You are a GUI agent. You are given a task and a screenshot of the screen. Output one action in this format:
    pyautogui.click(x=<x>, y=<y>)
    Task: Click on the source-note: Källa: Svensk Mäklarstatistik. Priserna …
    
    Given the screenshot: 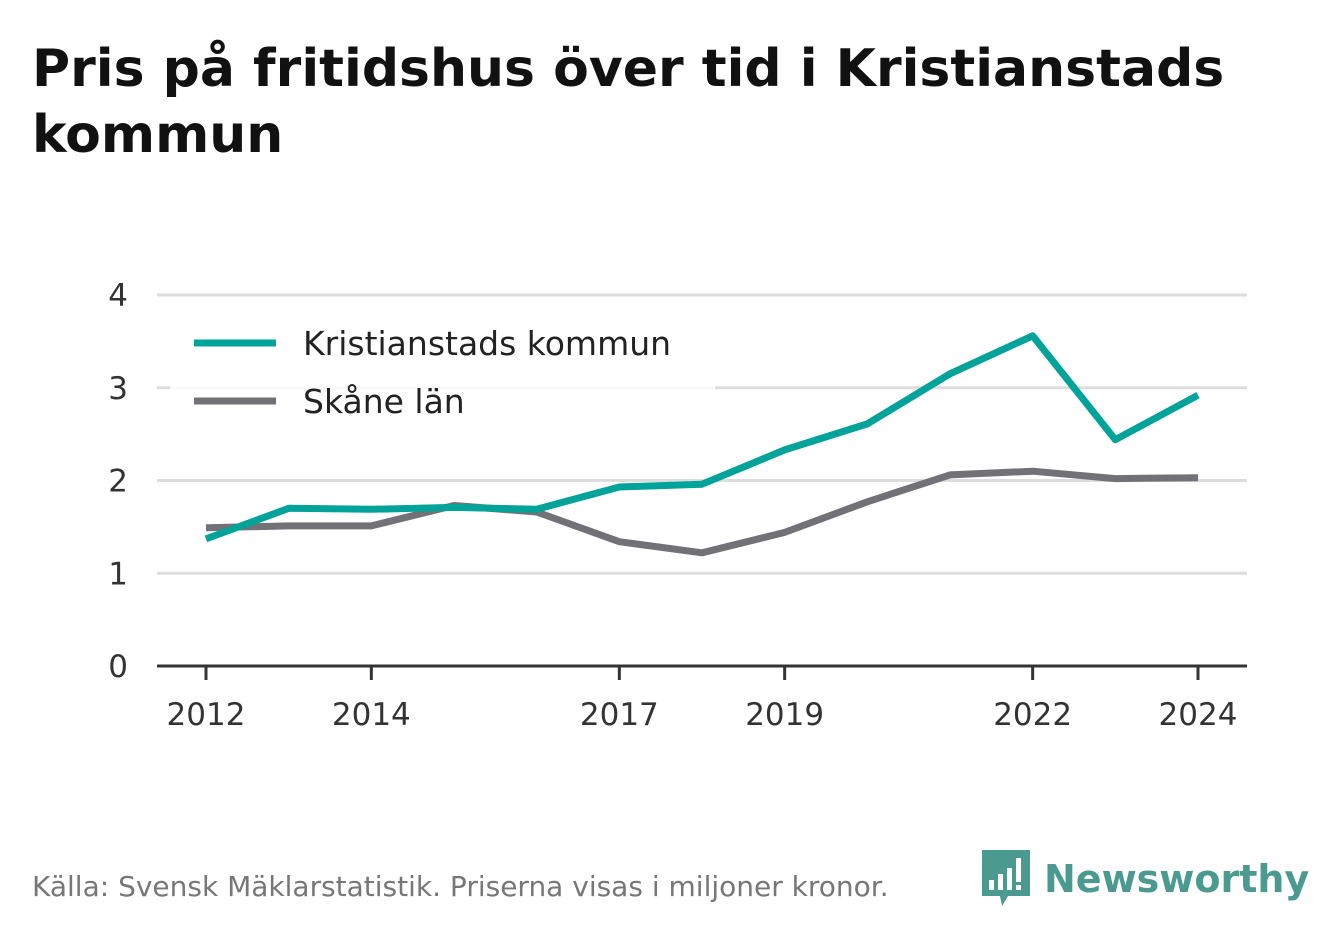 What is the action you would take?
    pyautogui.click(x=460, y=886)
    